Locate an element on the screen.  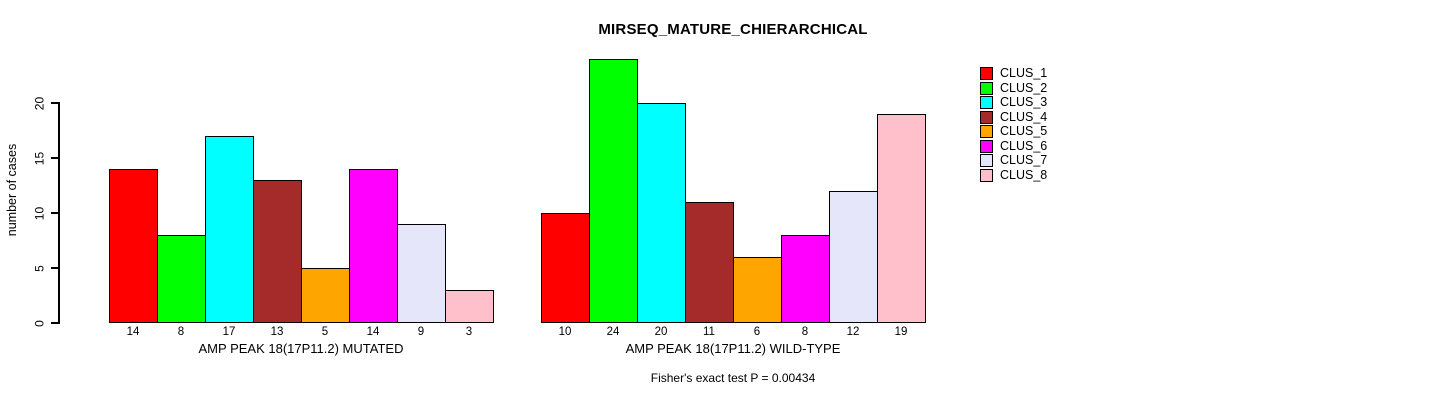
bar-value-label: 17 is located at coordinates (229, 332).